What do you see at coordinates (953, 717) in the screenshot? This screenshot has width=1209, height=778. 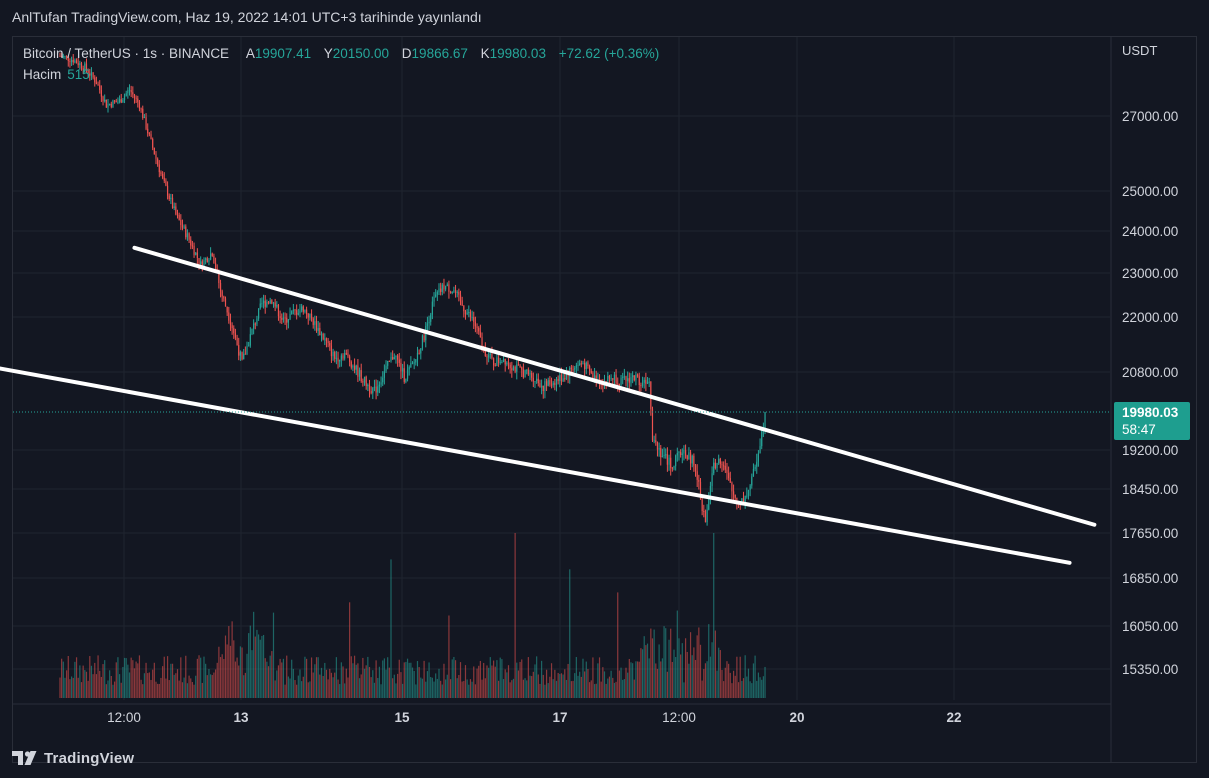 I see `time-tick-label: 22` at bounding box center [953, 717].